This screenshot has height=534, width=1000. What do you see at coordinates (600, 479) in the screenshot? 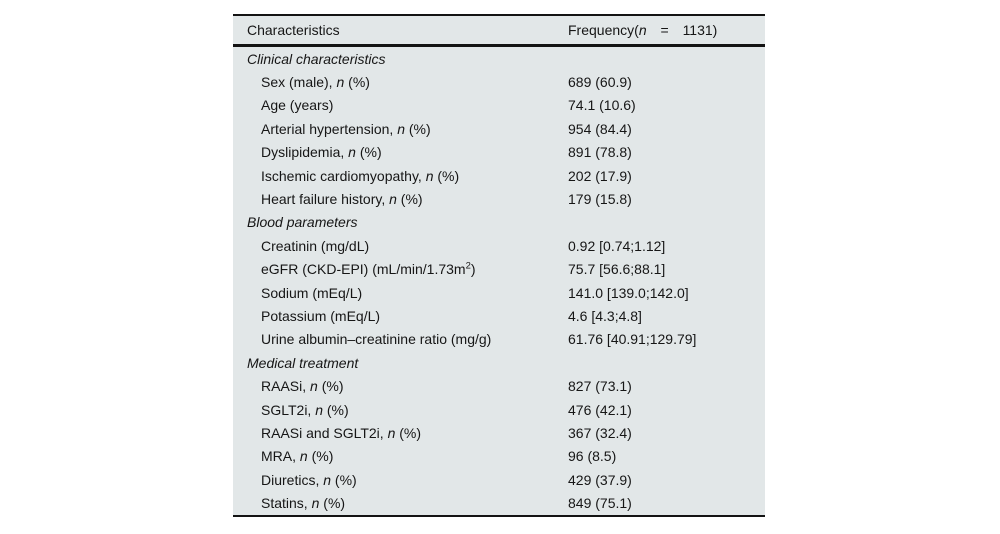
I see `row-value: 429 (37.9)` at bounding box center [600, 479].